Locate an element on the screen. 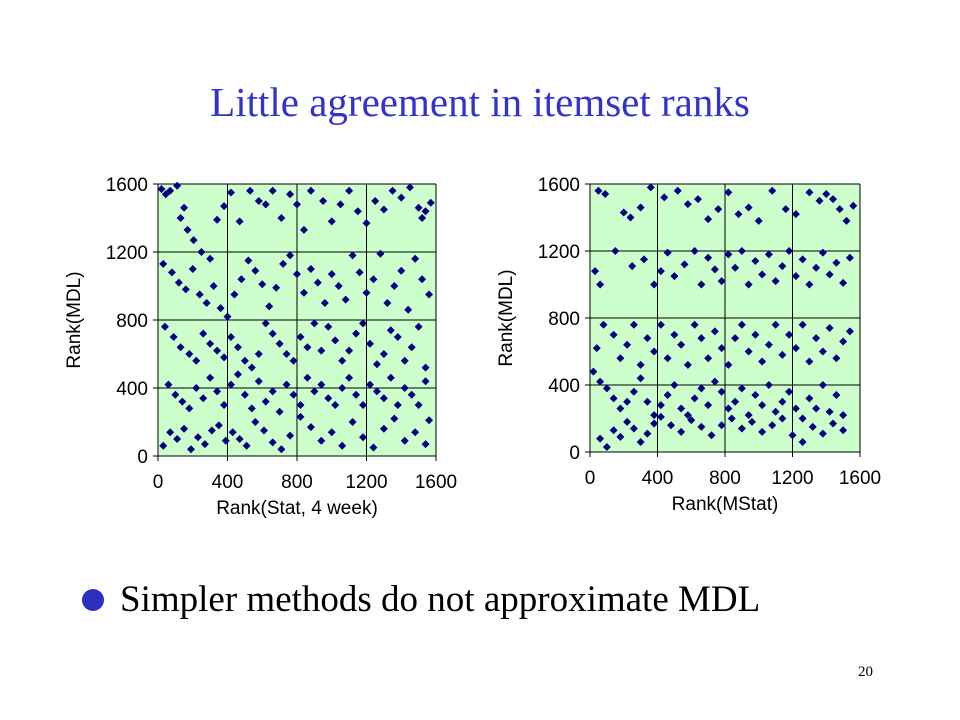 This screenshot has height=720, width=960. bullet-dot-icon is located at coordinates (93, 599).